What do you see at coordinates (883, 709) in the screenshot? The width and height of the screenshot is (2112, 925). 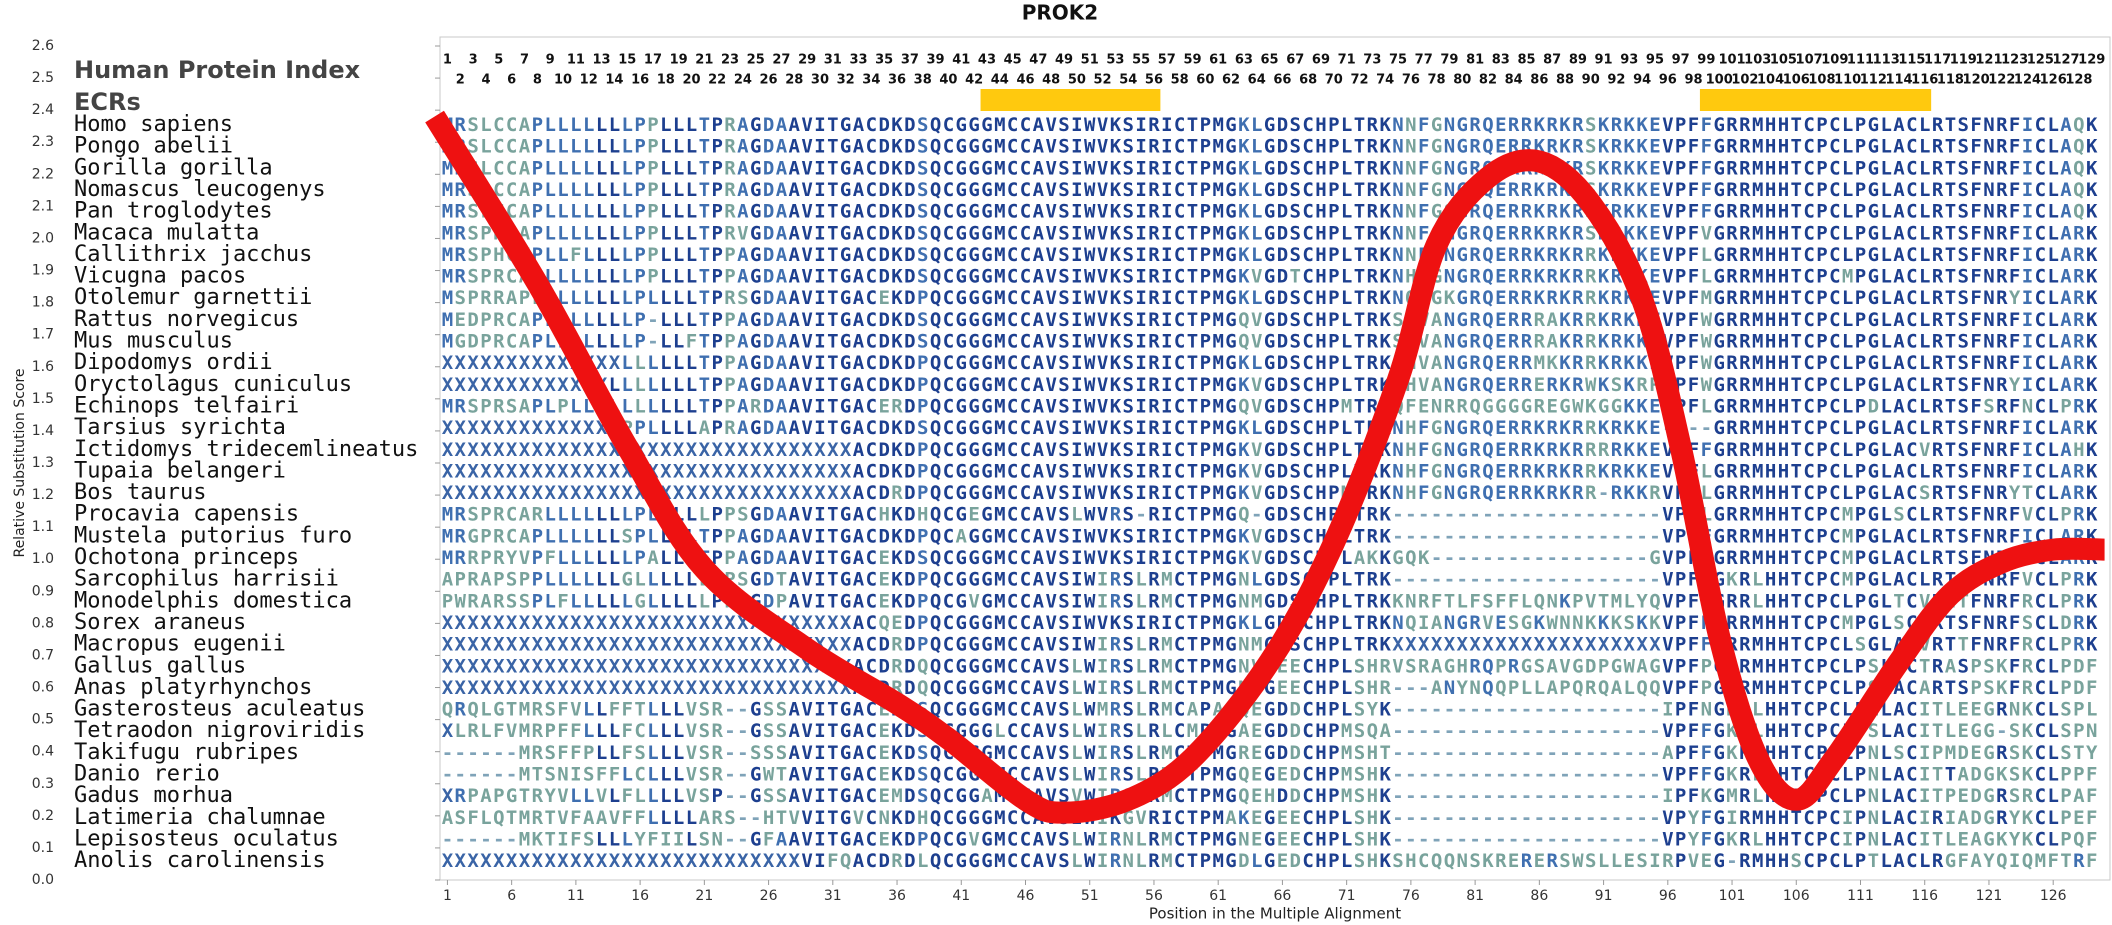 I see `residue: E` at bounding box center [883, 709].